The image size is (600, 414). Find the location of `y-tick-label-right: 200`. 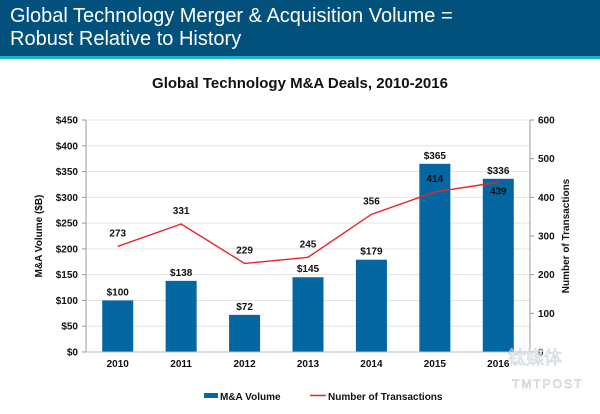

y-tick-label-right: 200 is located at coordinates (546, 275).